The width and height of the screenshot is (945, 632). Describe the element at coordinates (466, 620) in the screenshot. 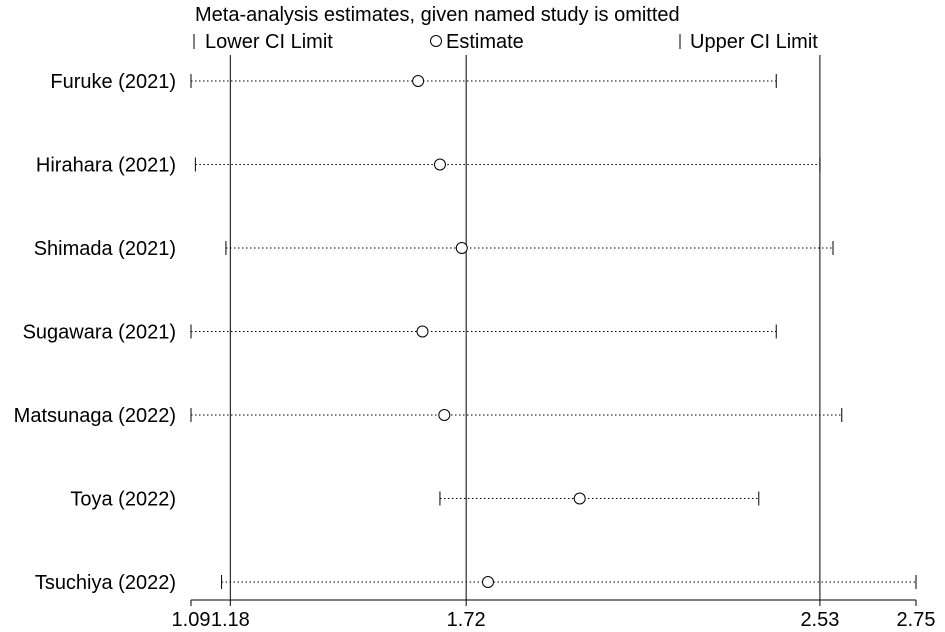

I see `x-tick-label-2: 1.72` at that location.